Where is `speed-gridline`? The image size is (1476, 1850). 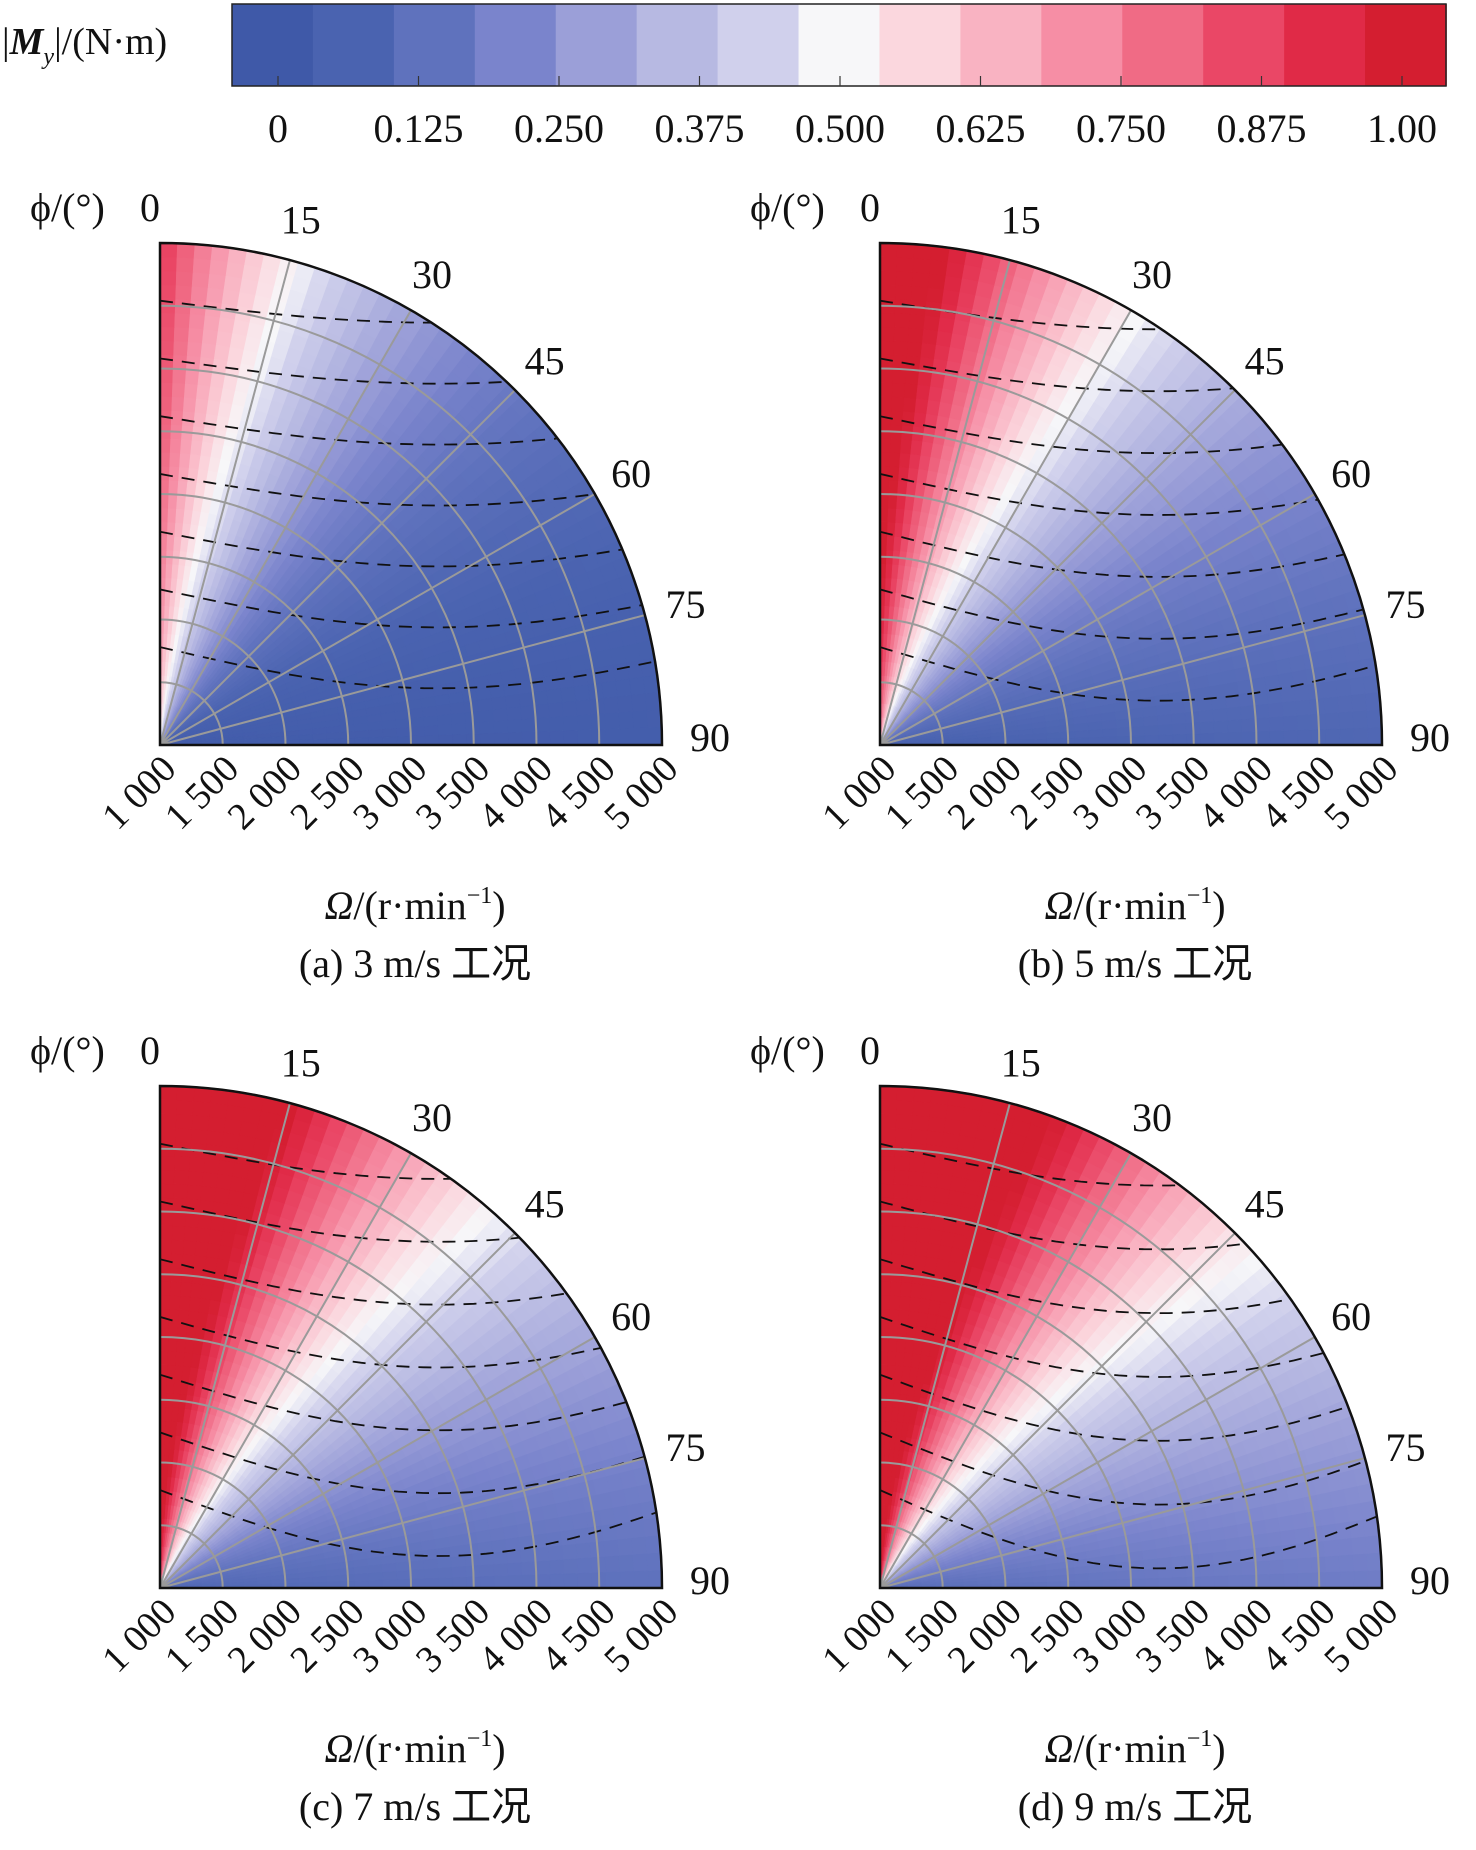
speed-gridline is located at coordinates (943, 682).